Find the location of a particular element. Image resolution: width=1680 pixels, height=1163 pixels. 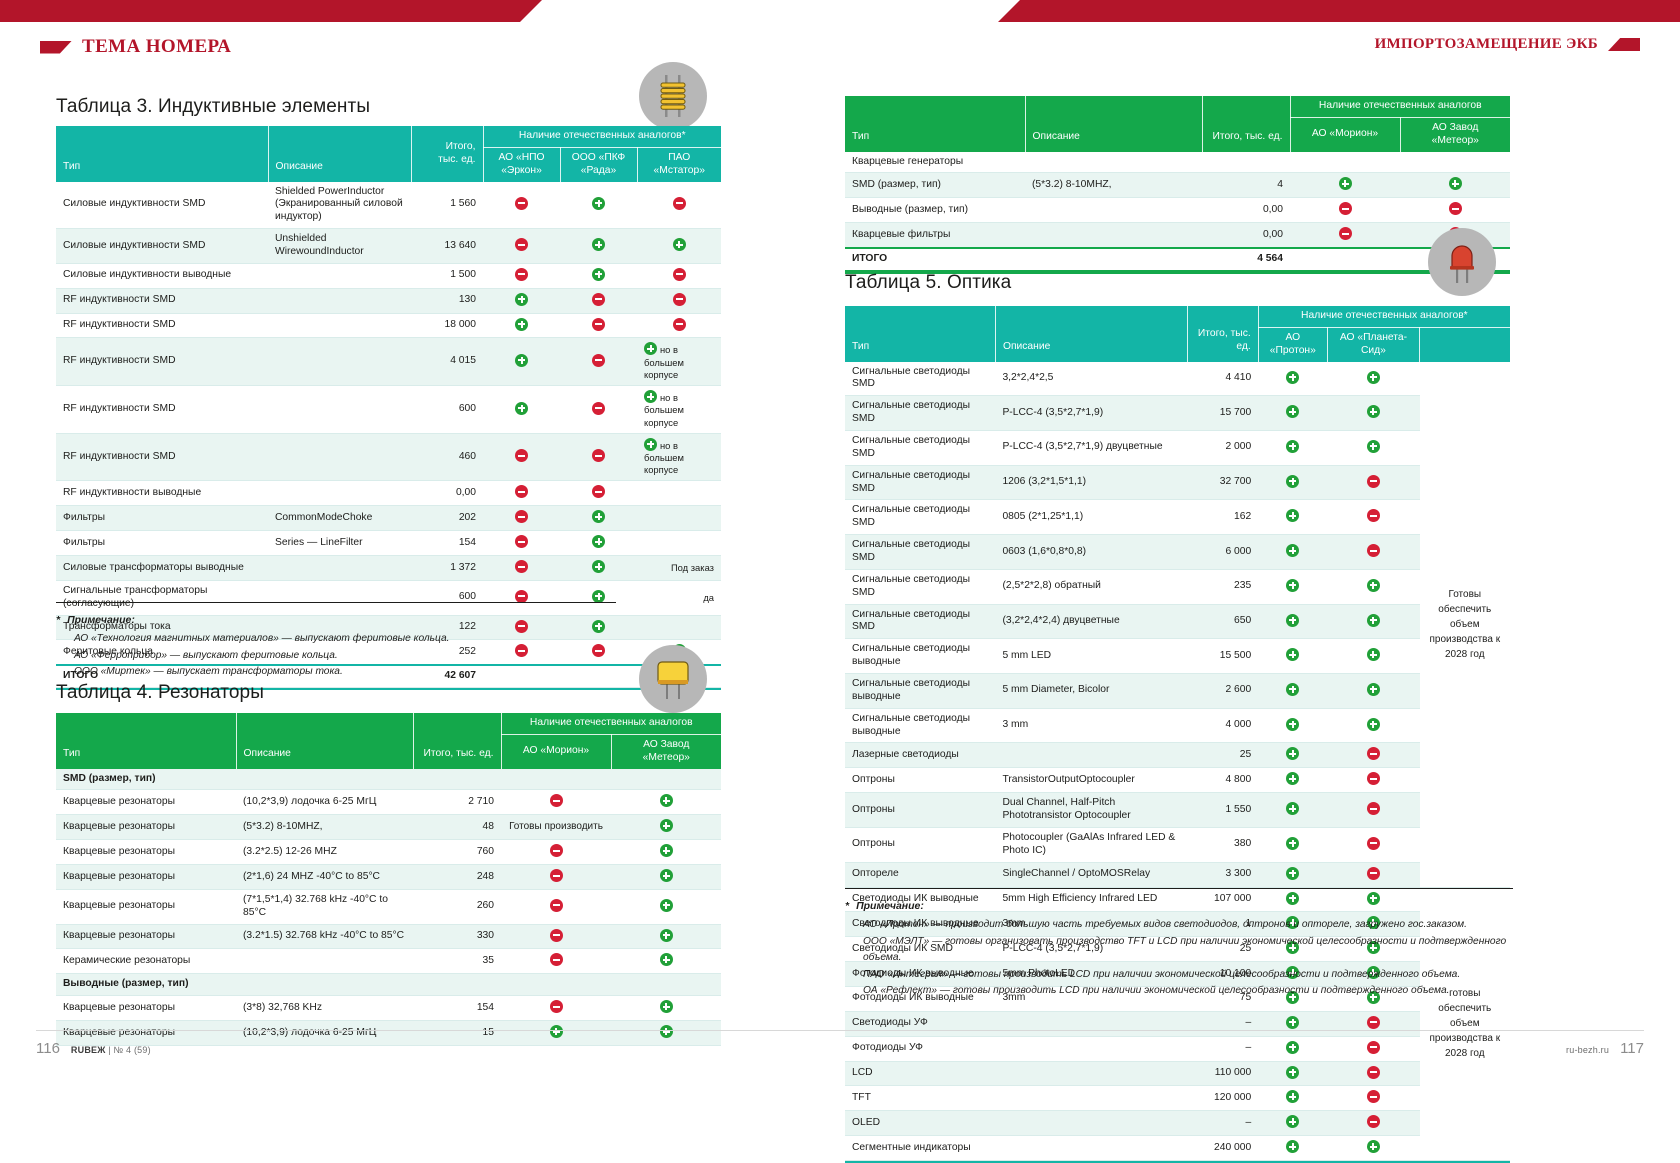

cell-type: Выводные (размер, тип) is located at coordinates (146, 985).